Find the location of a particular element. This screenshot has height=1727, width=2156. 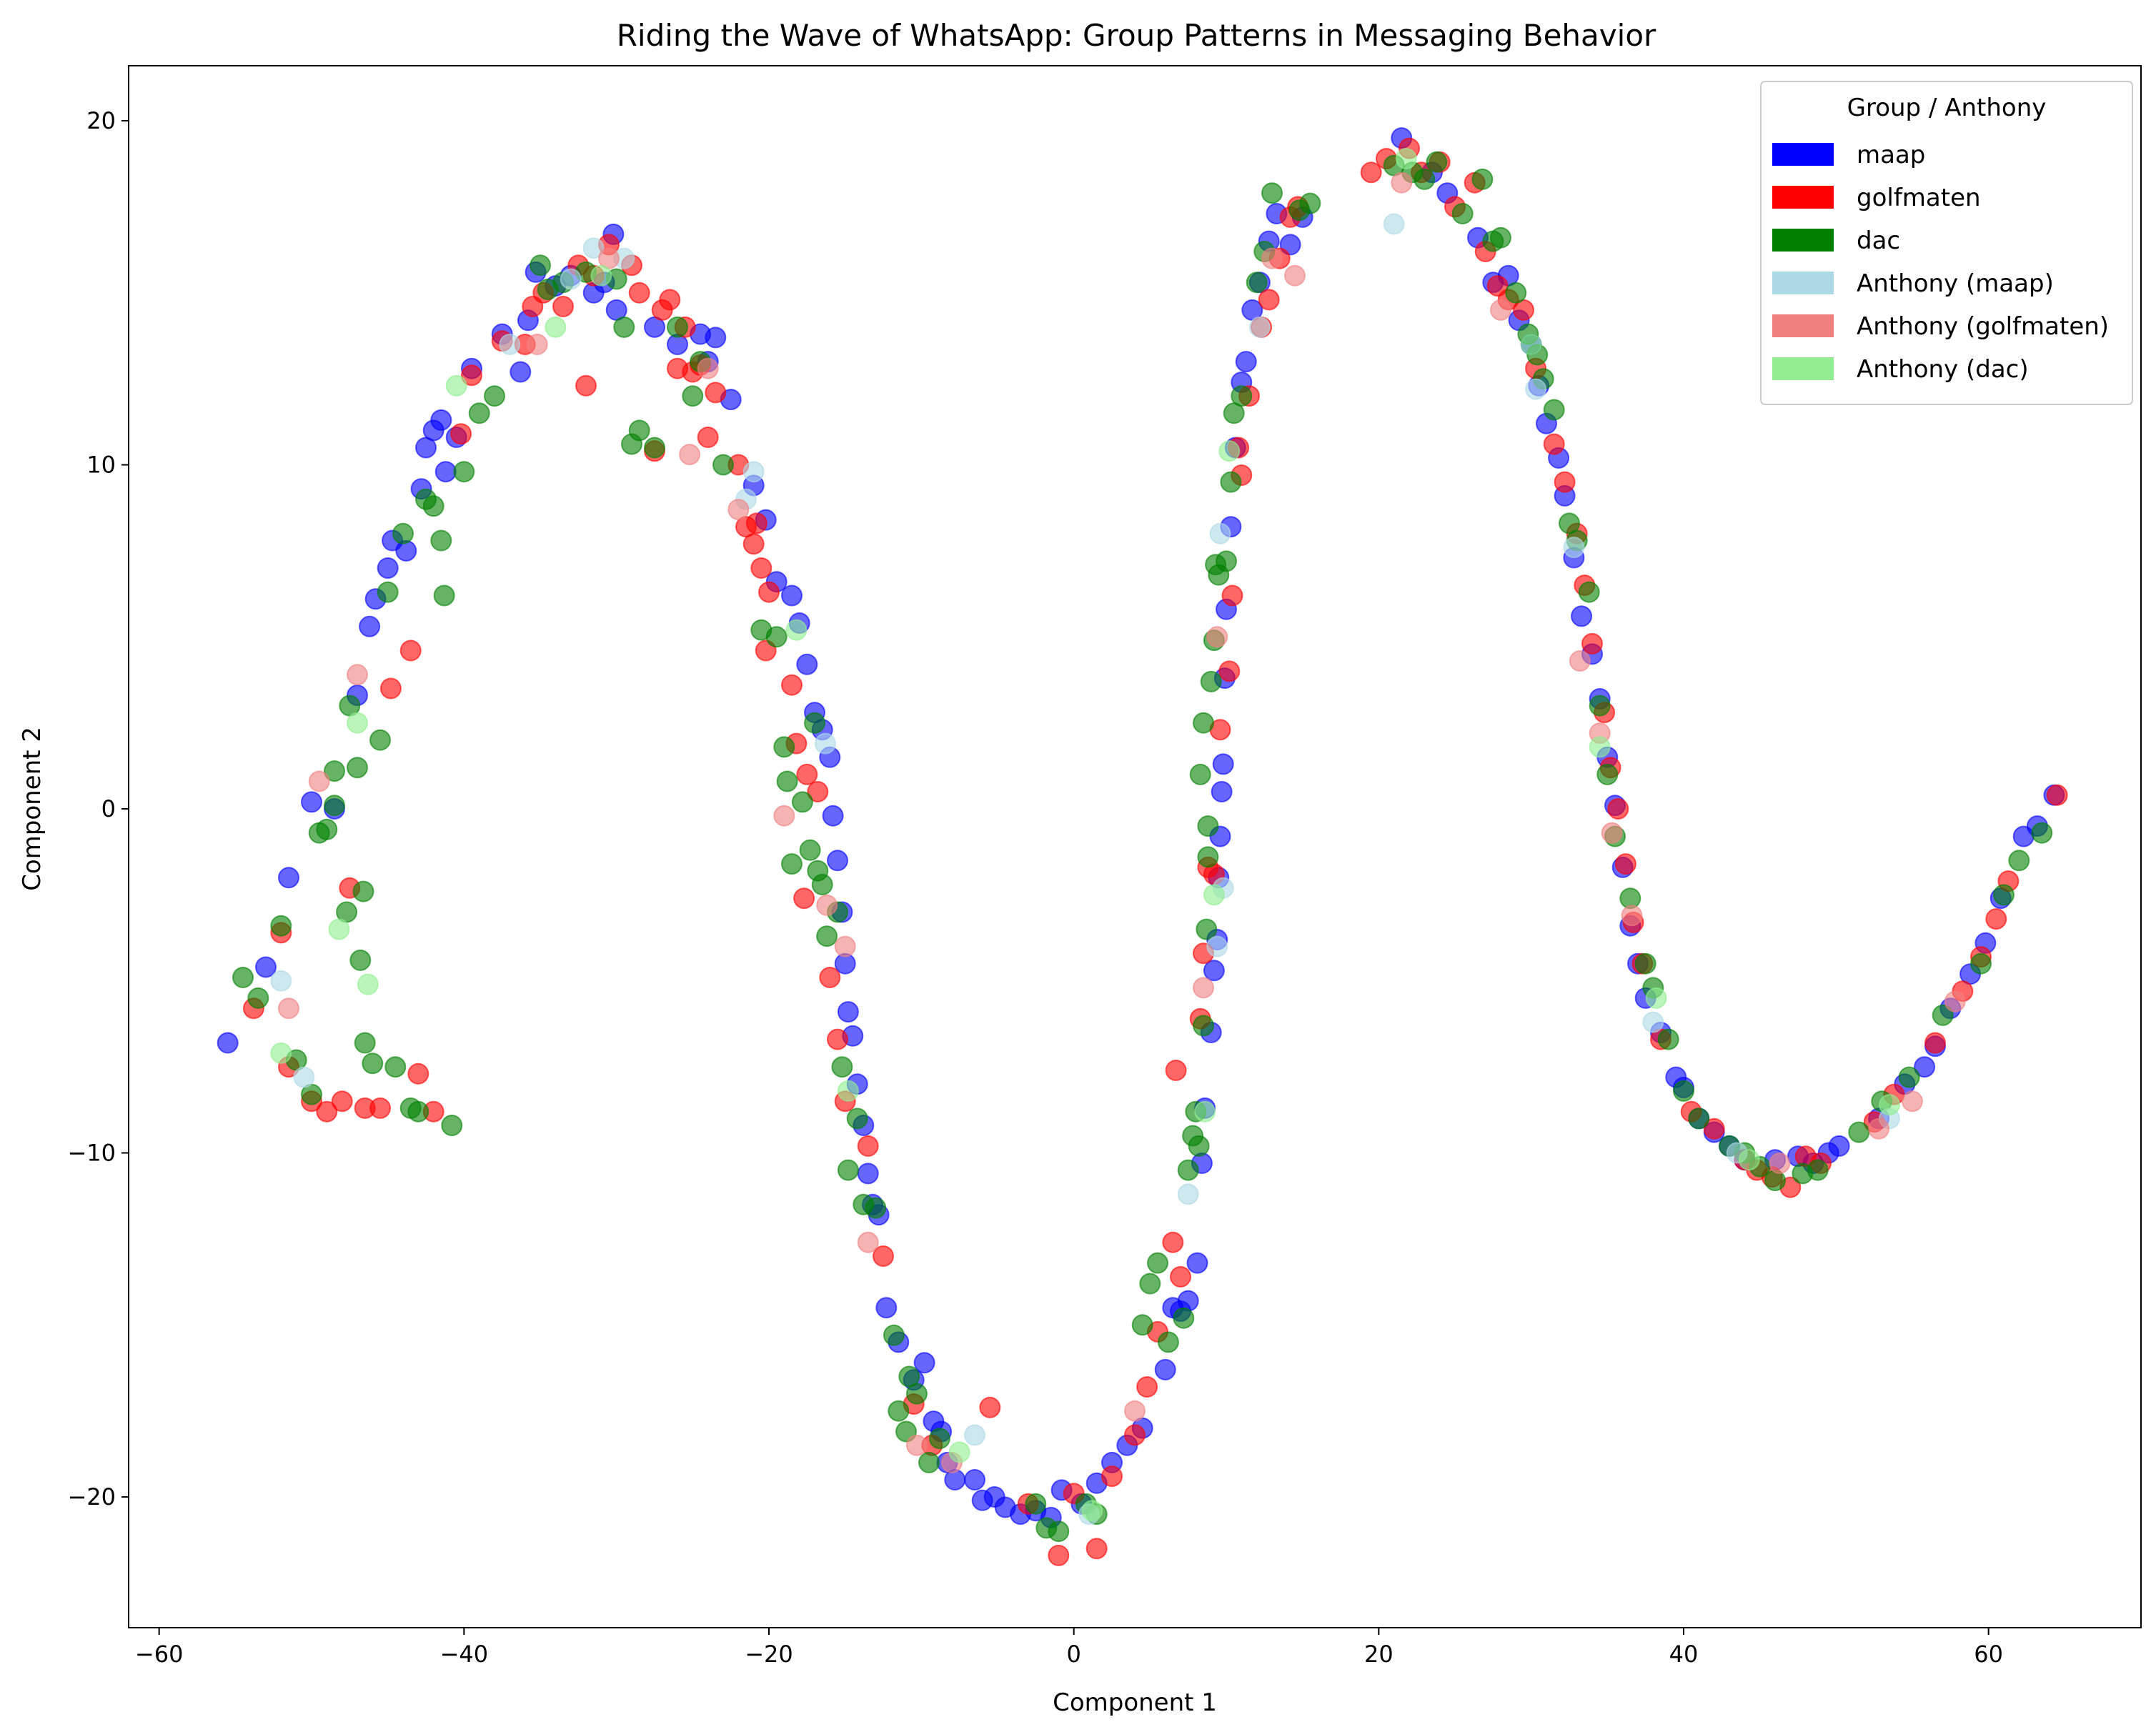

y-tick-label: 20 is located at coordinates (101, 120).